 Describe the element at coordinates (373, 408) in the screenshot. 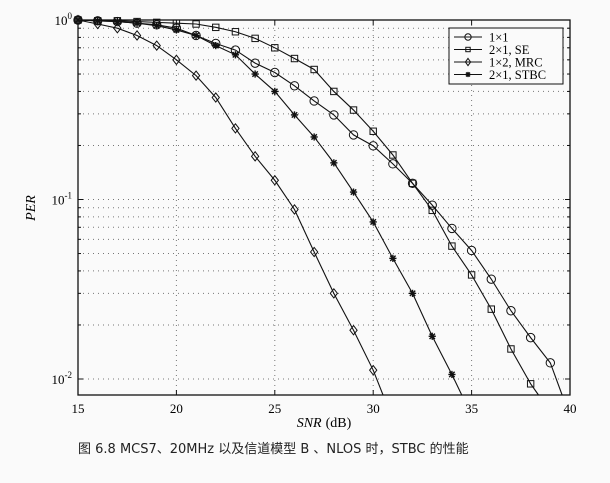

I see `x-tick-label: 30` at that location.